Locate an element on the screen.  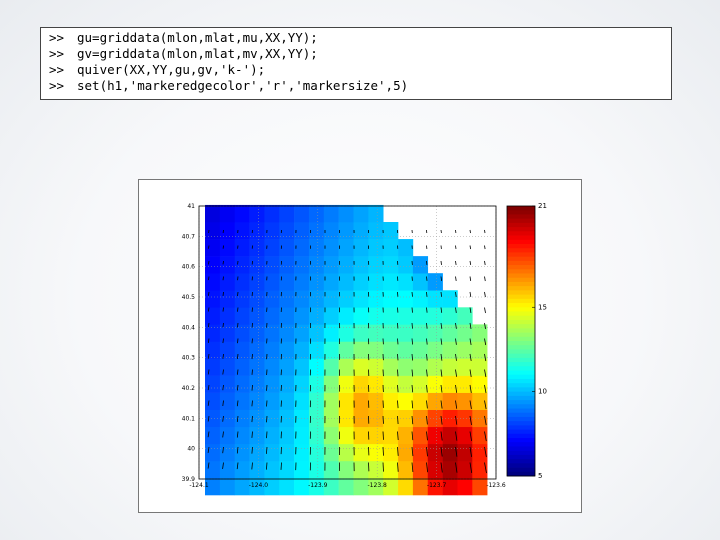
y-tick-label: 40.5 is located at coordinates (189, 297).